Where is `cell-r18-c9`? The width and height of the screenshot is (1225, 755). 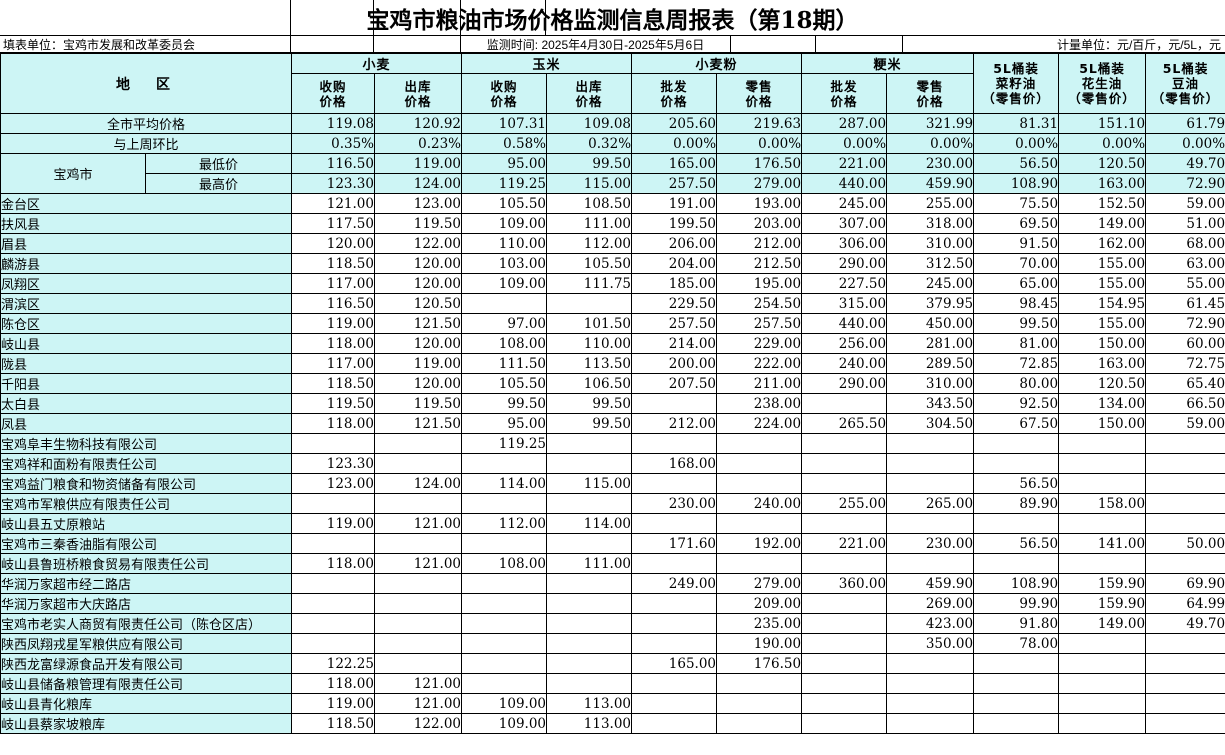
cell-r18-c9 is located at coordinates (1102, 563).